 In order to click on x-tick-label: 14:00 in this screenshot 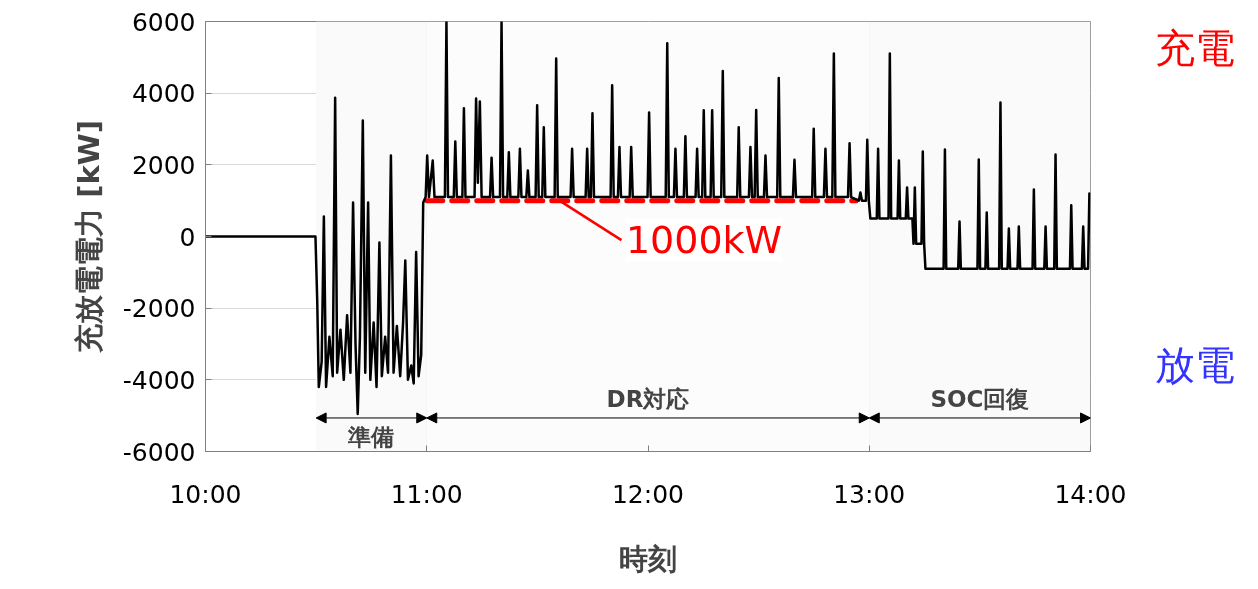, I will do `click(1090, 494)`.